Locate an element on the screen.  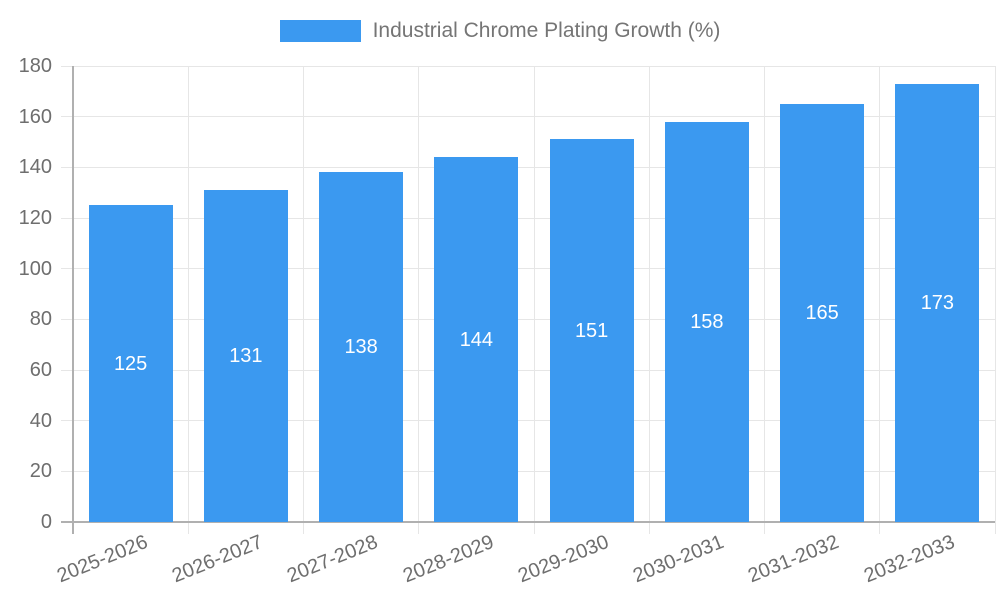
bar-2026-2027 is located at coordinates (245, 356).